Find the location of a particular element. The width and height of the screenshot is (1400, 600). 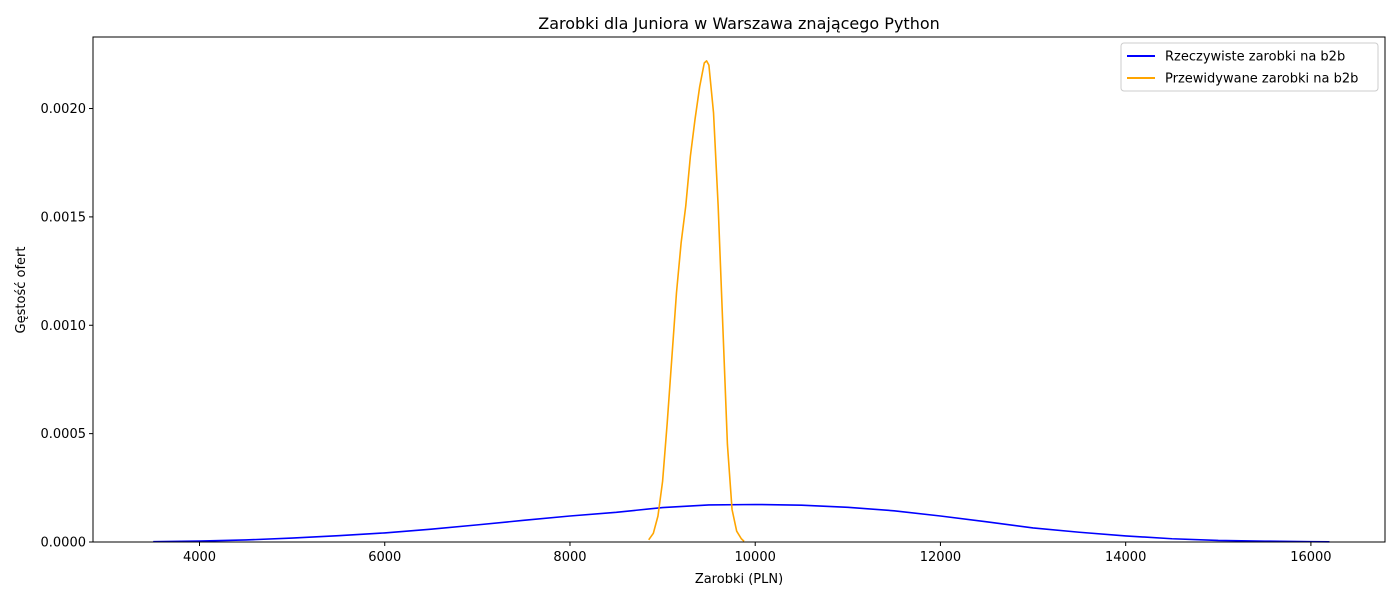

x-tick-label: 8000 is located at coordinates (569, 557).